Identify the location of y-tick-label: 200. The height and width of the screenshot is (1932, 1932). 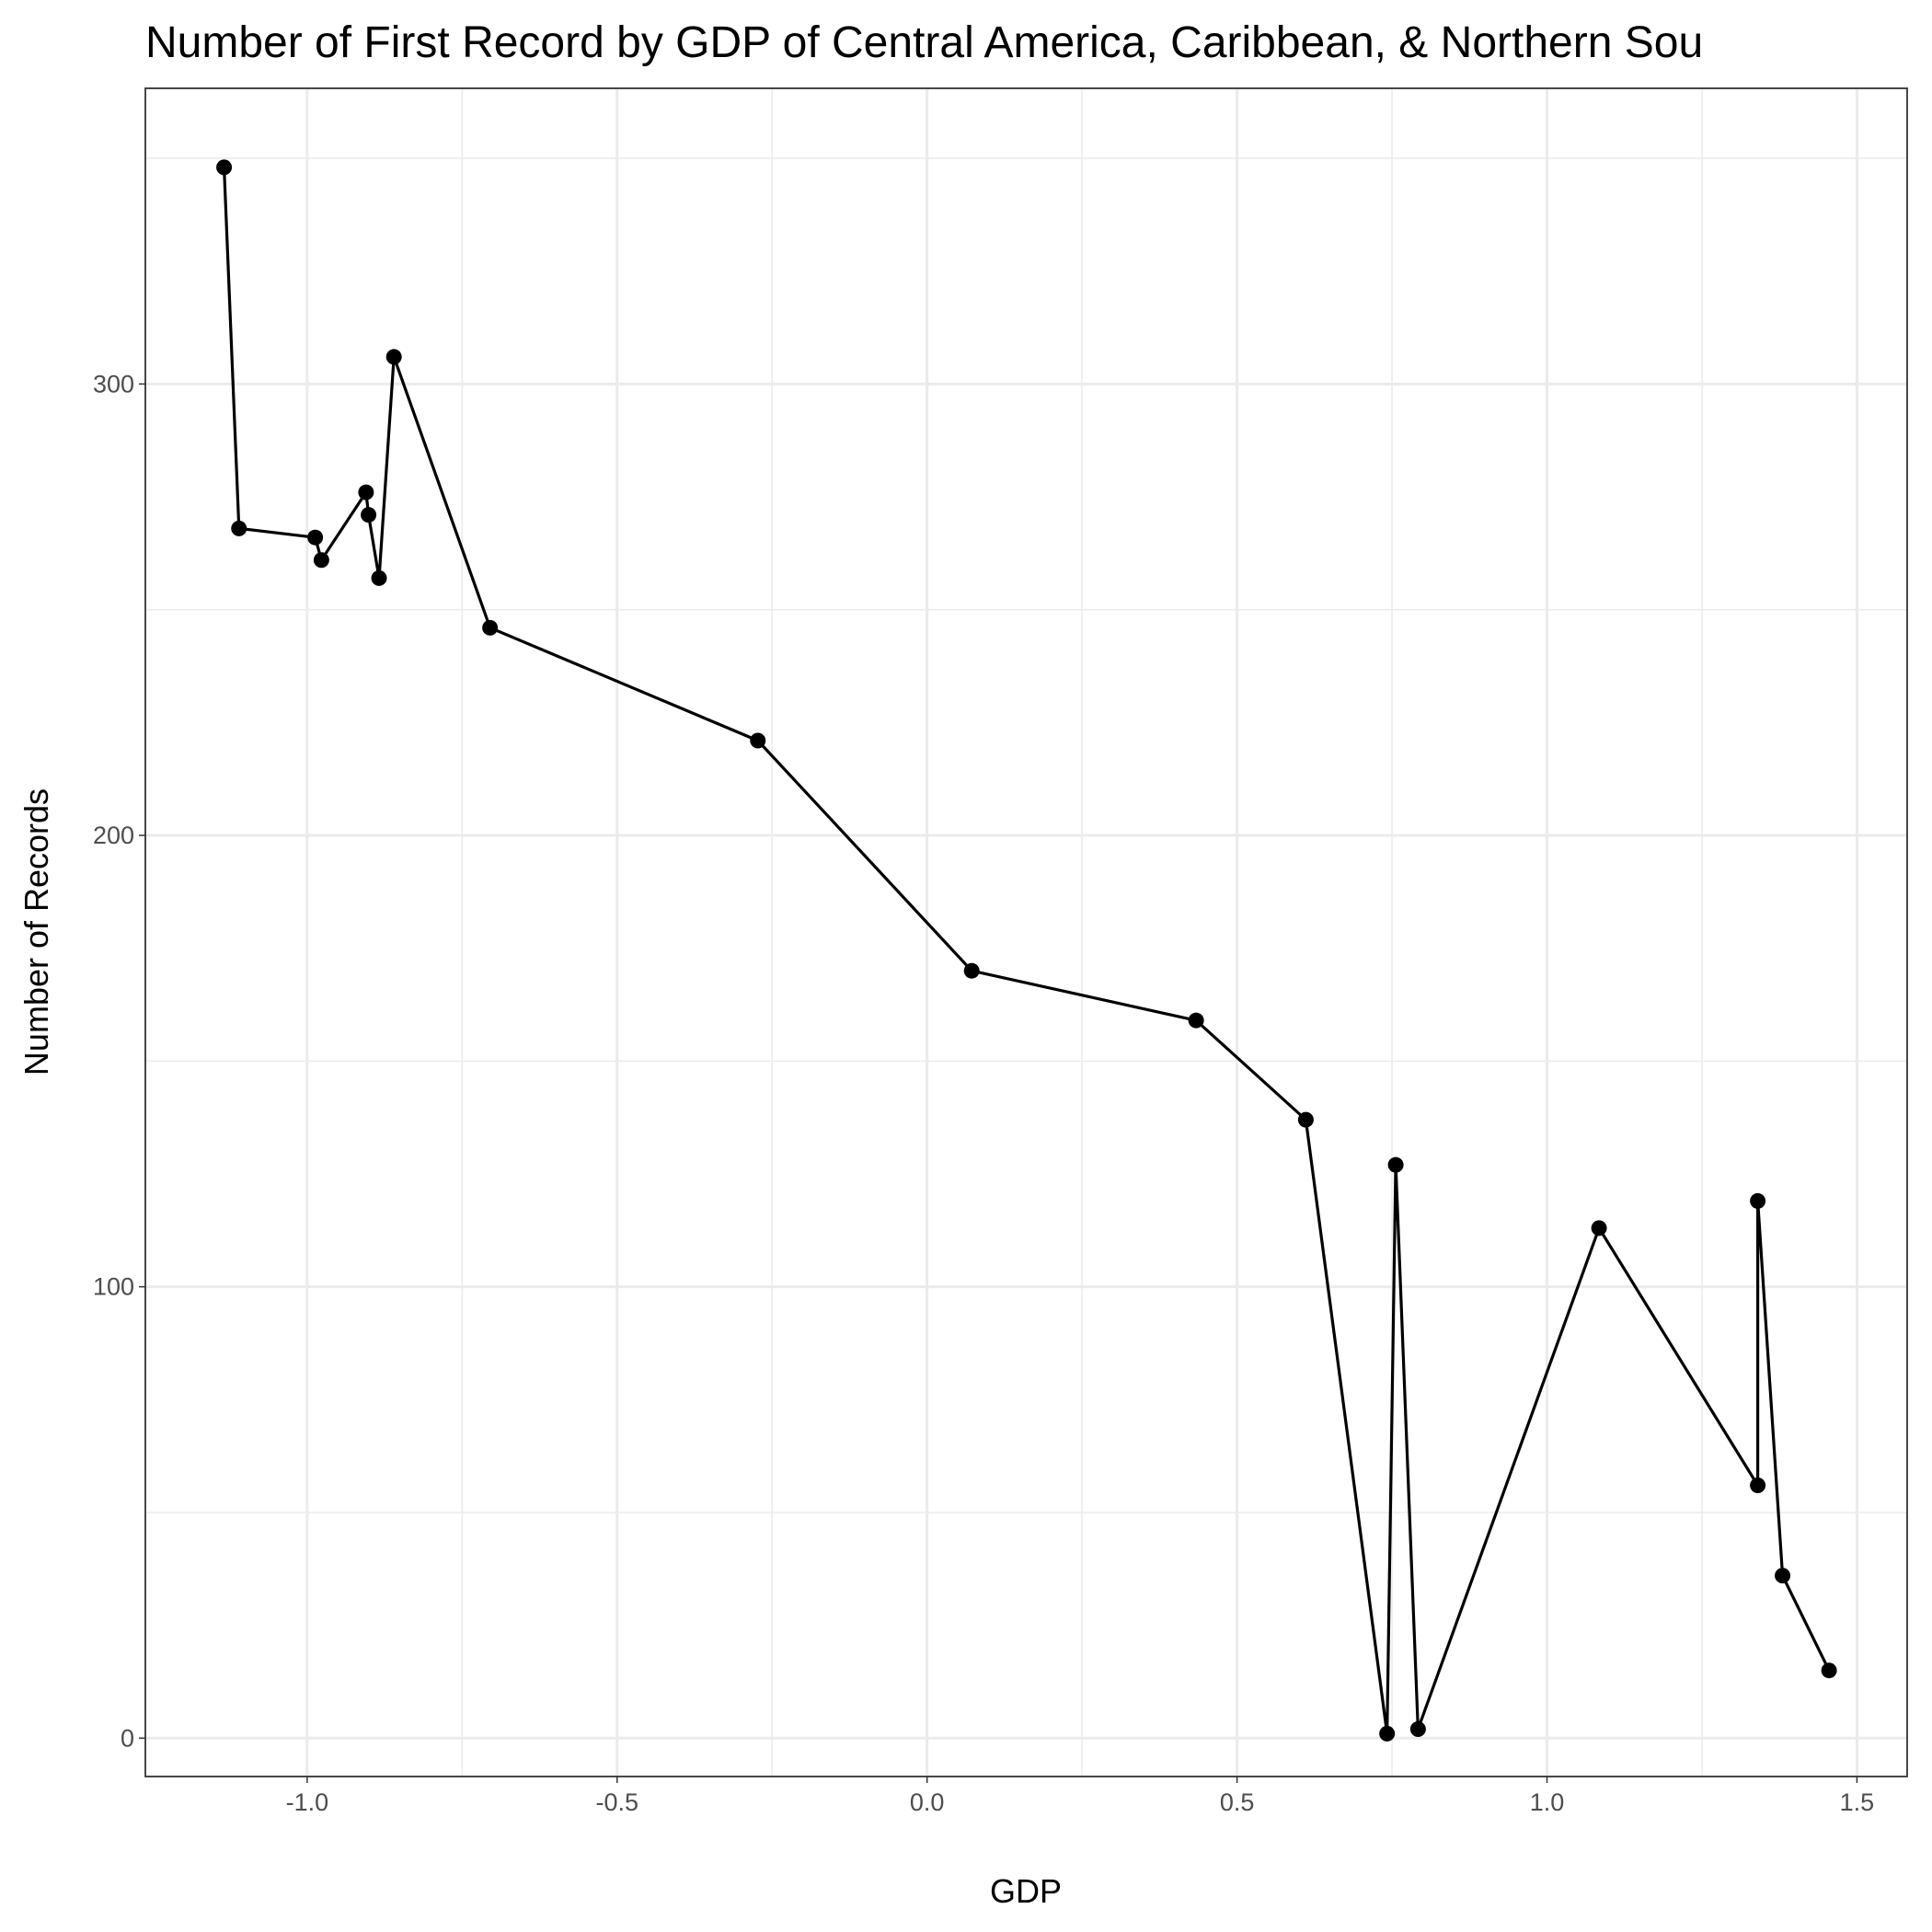
(113, 835).